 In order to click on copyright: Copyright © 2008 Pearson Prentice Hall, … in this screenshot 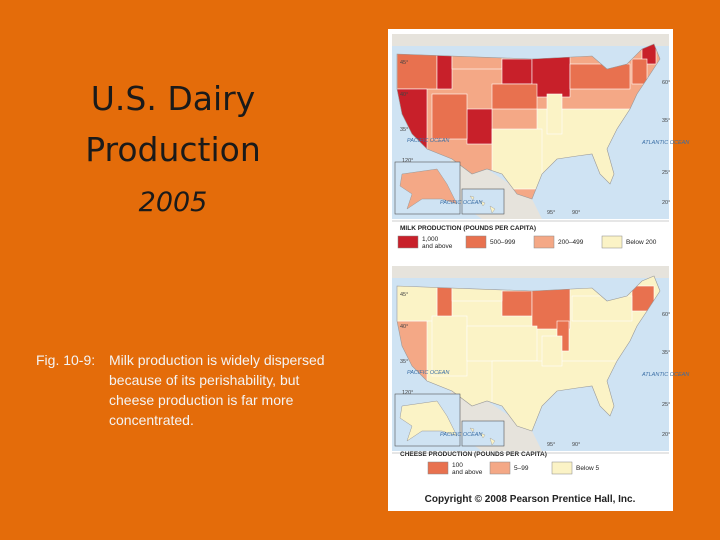, I will do `click(530, 499)`.